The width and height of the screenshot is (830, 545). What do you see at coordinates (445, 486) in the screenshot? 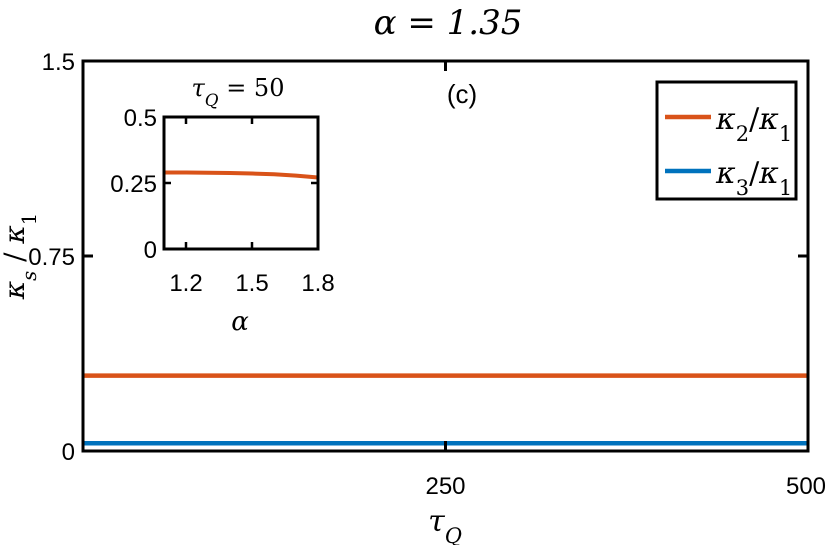
I see `x-tick-label: 250` at bounding box center [445, 486].